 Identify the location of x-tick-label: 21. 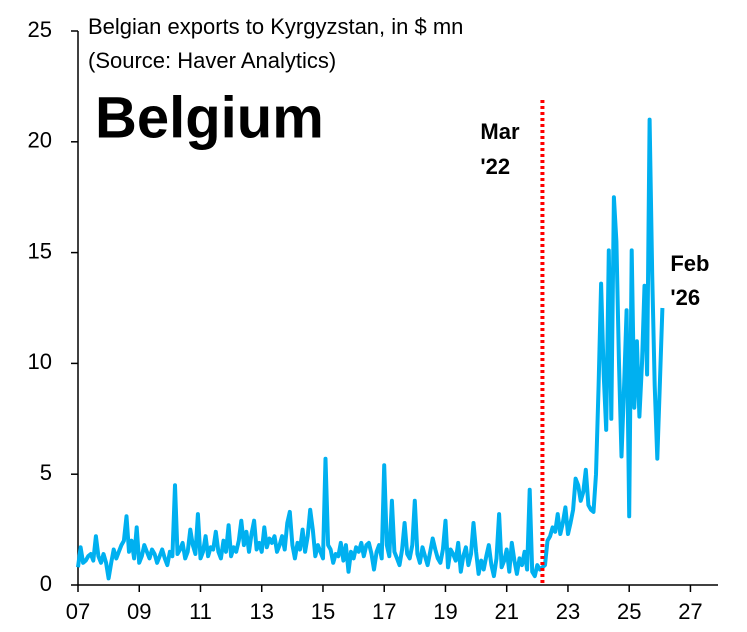
(506, 611).